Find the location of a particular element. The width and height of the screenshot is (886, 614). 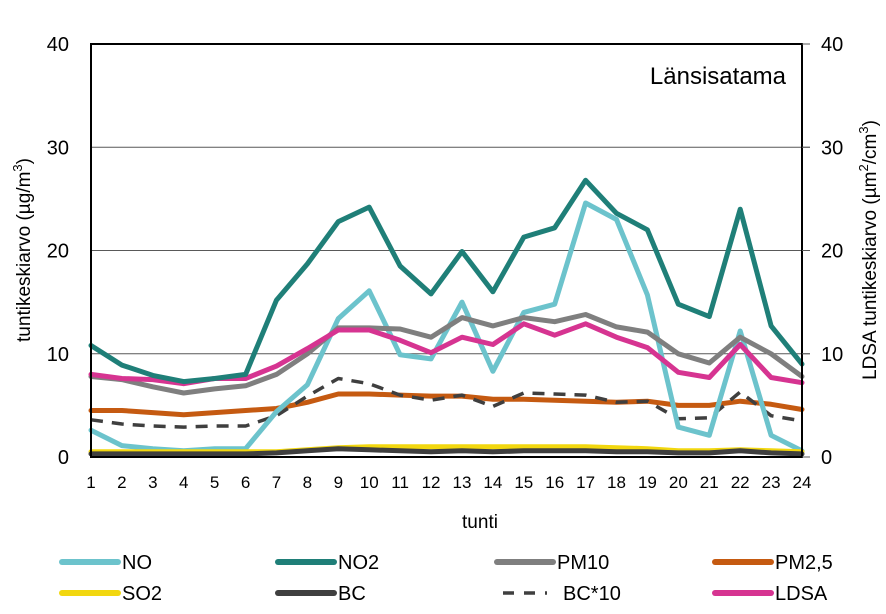

x-tick-label: 22 is located at coordinates (740, 482).